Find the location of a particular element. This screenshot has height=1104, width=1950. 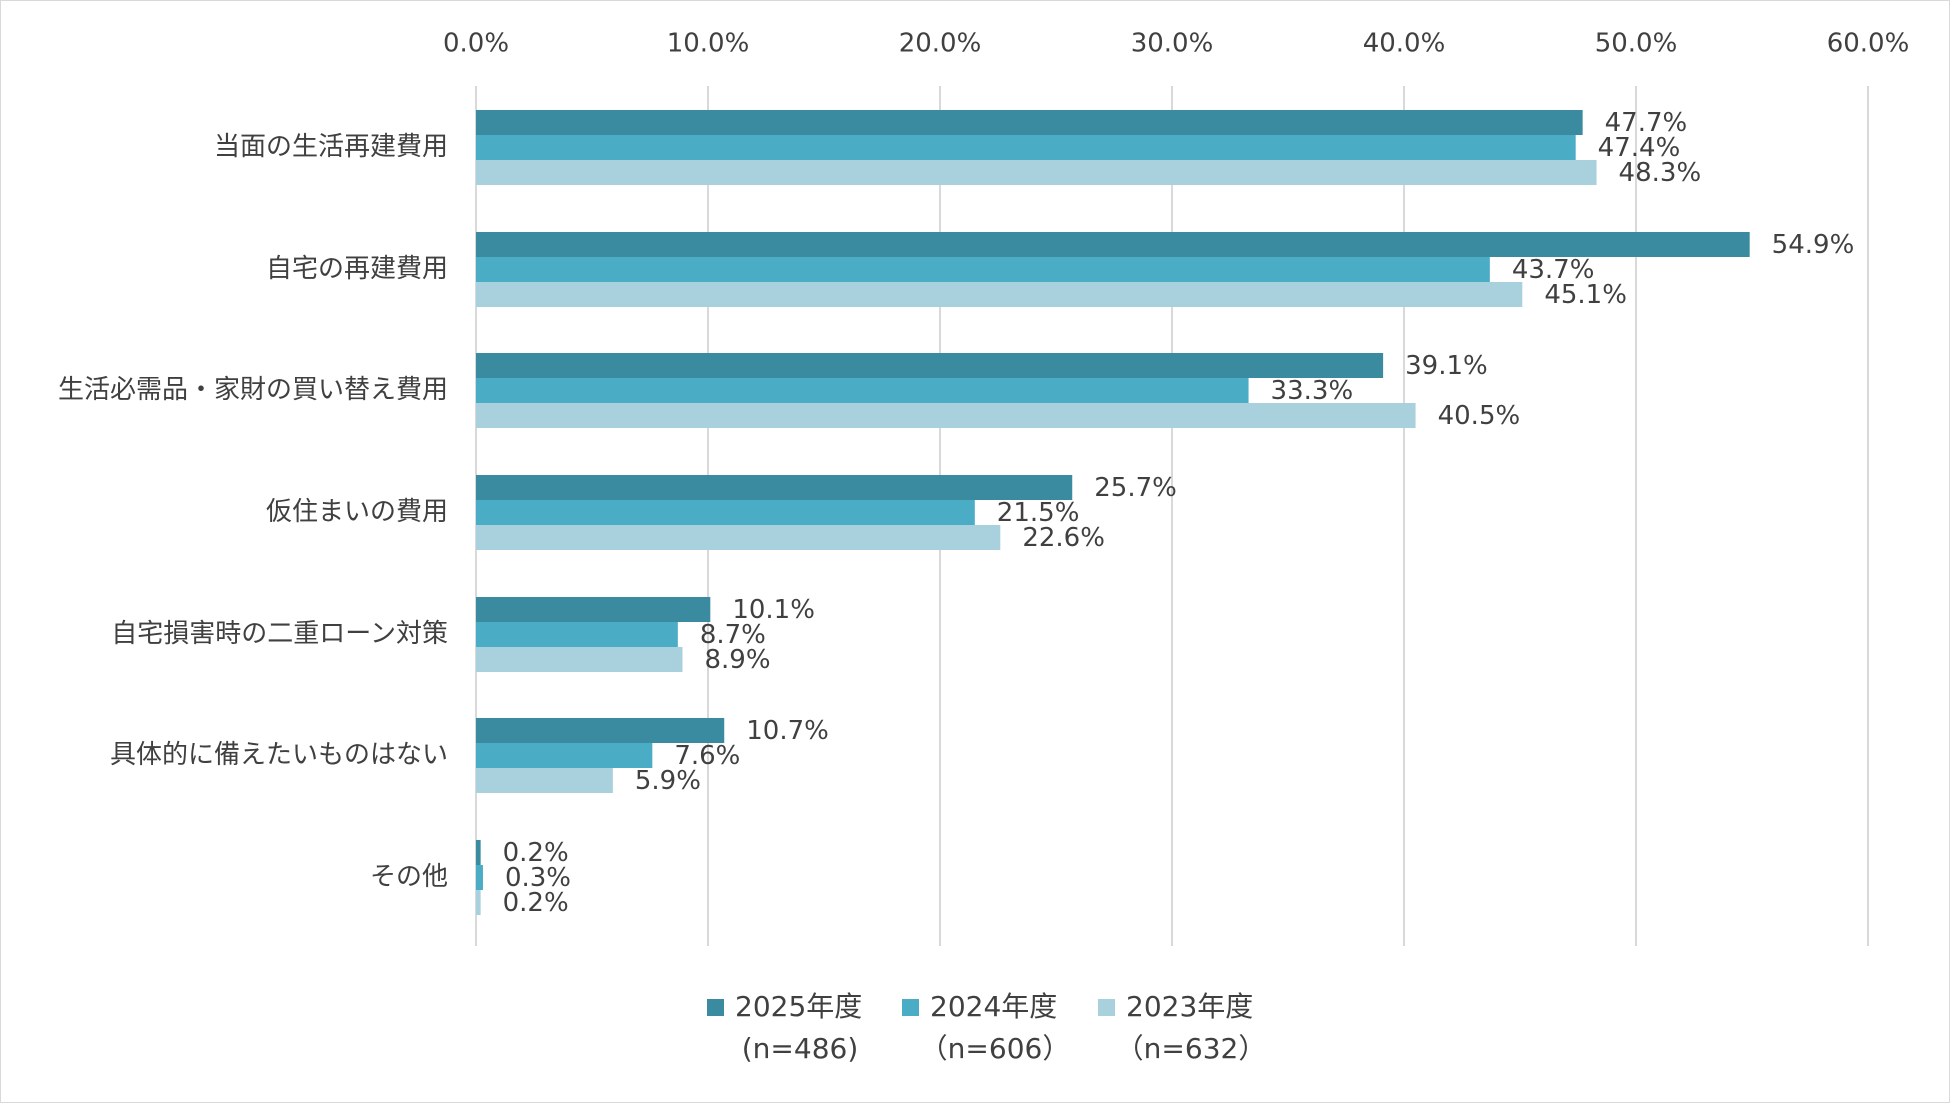

data-label: 0.3% is located at coordinates (538, 878).